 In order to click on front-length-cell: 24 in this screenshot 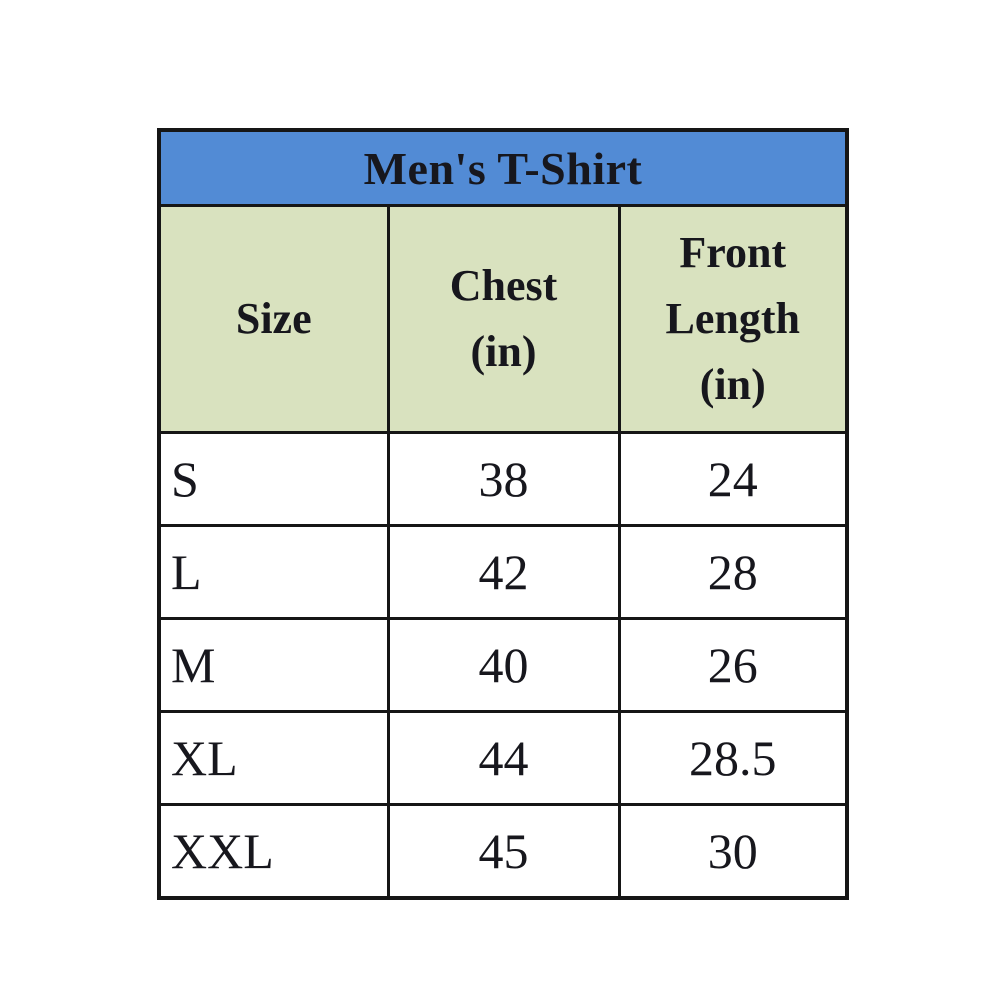, I will do `click(733, 479)`.